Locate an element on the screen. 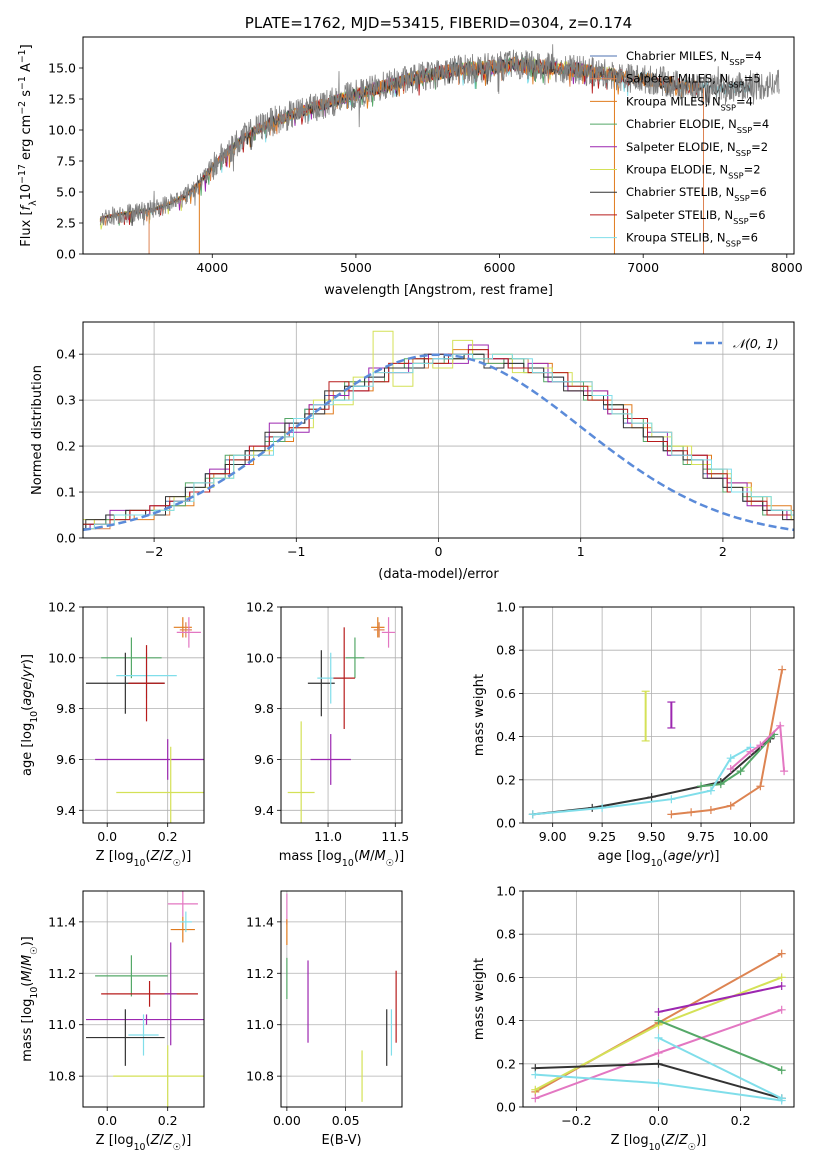 This screenshot has width=819, height=1170. x-tick-label: 9.25 is located at coordinates (602, 836).